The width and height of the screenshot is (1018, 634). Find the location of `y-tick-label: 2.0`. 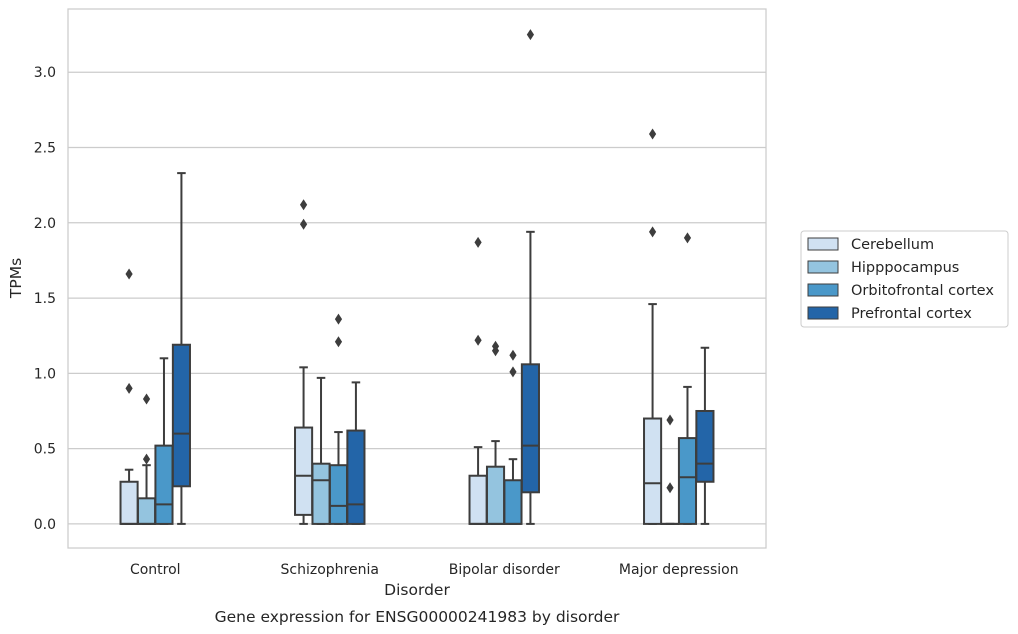

y-tick-label: 2.0 is located at coordinates (45, 224).